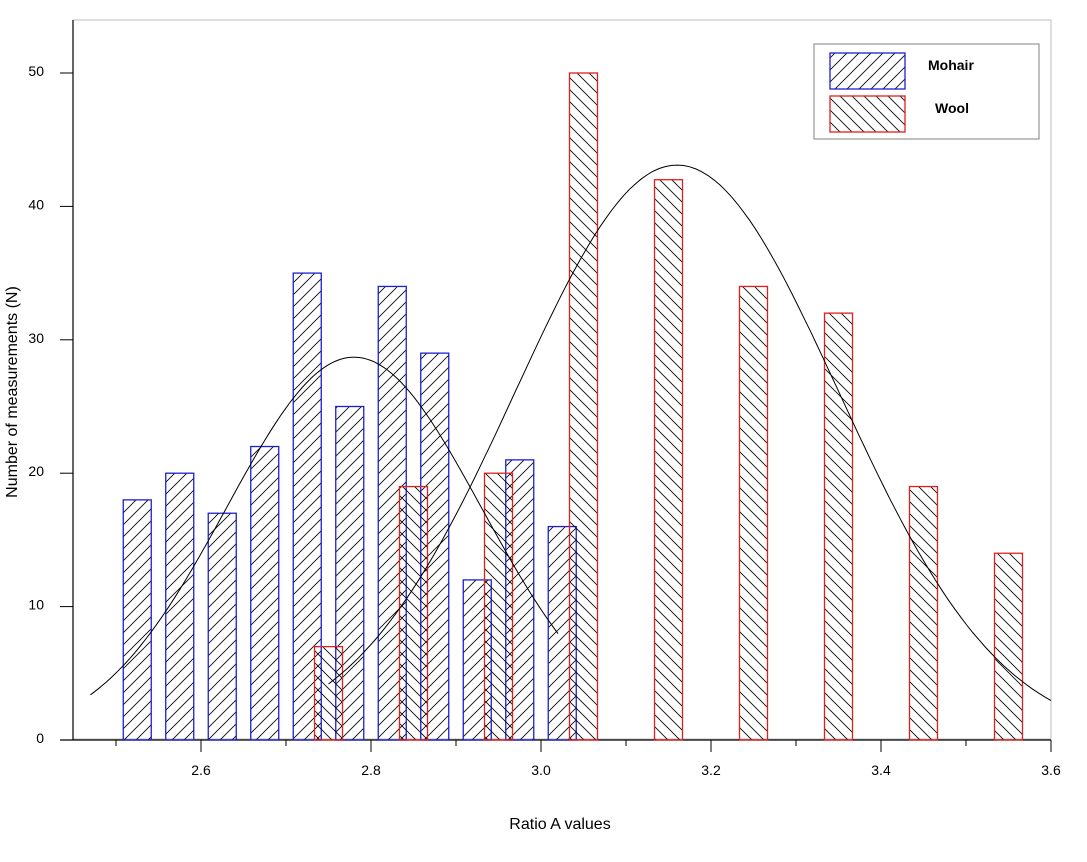  Describe the element at coordinates (40, 738) in the screenshot. I see `y-tick-label: 0` at that location.